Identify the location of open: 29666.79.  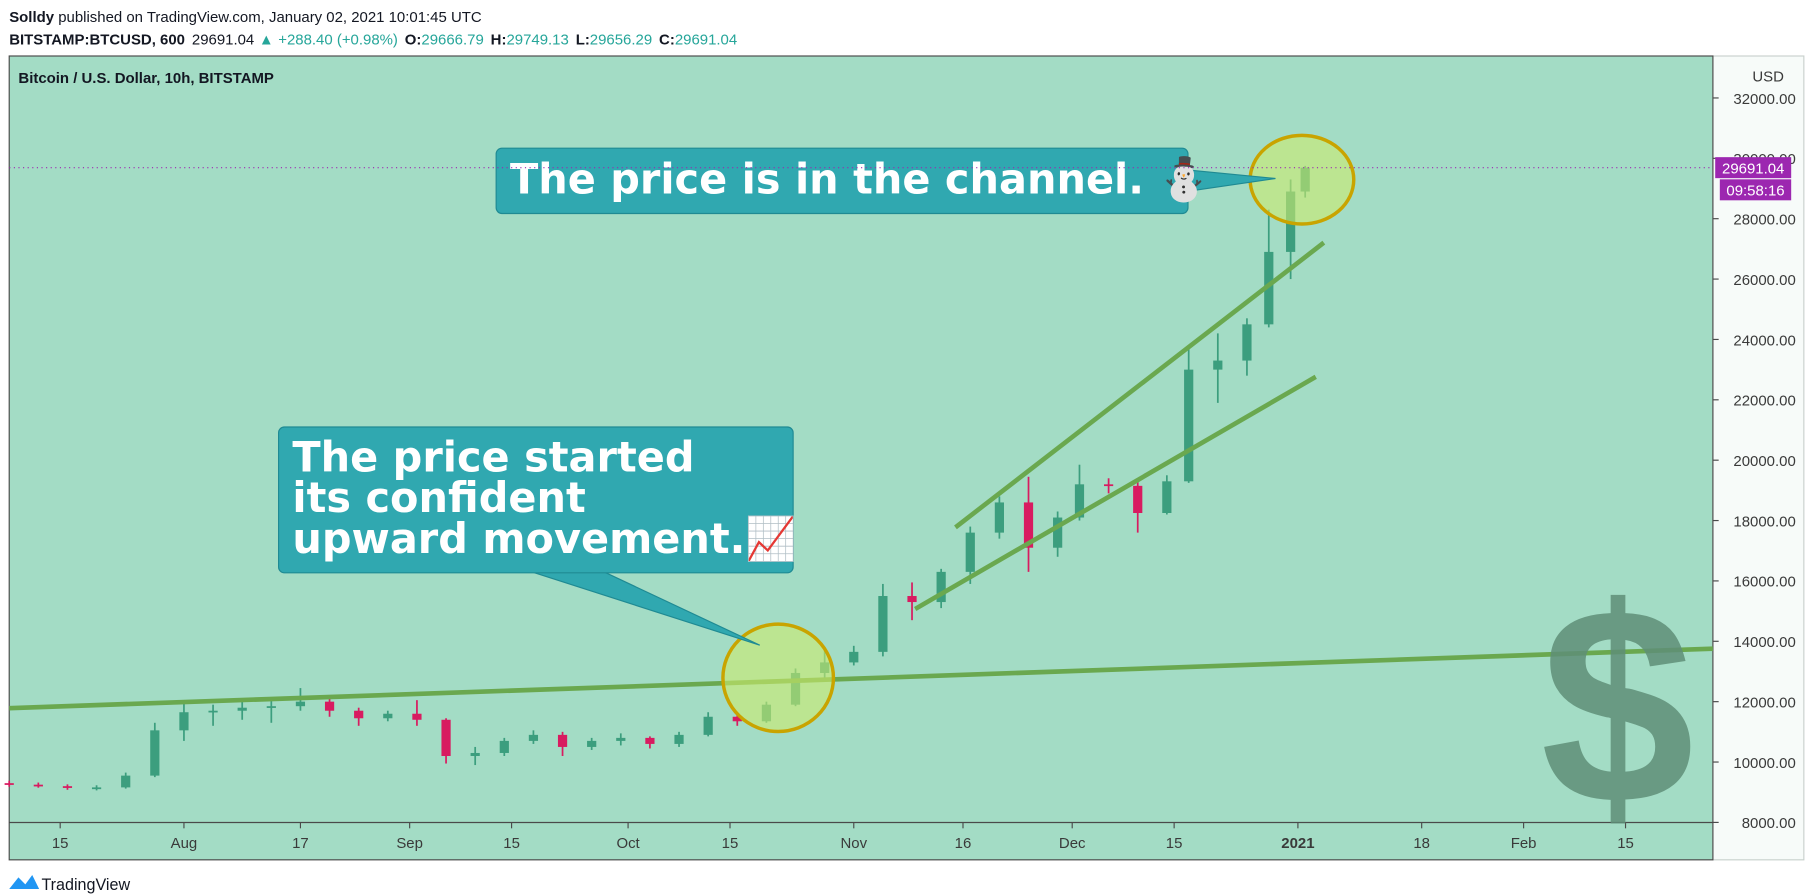
(452, 39).